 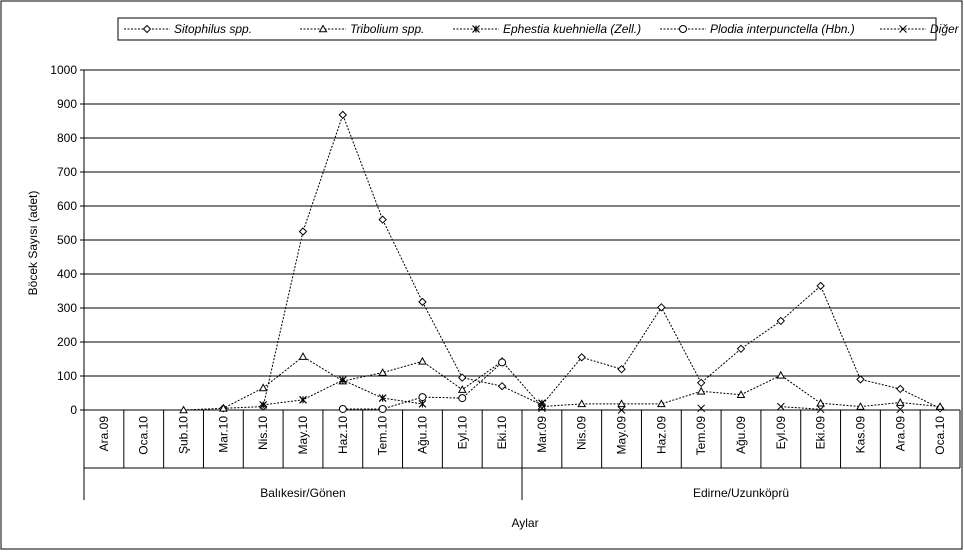 I want to click on x-tick-label: Mar.09, so click(x=542, y=434).